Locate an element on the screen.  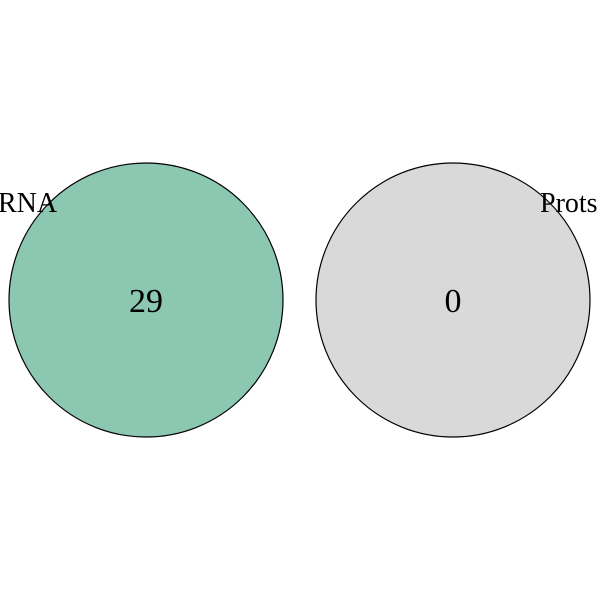
venn-label-rna: RNA is located at coordinates (29, 203).